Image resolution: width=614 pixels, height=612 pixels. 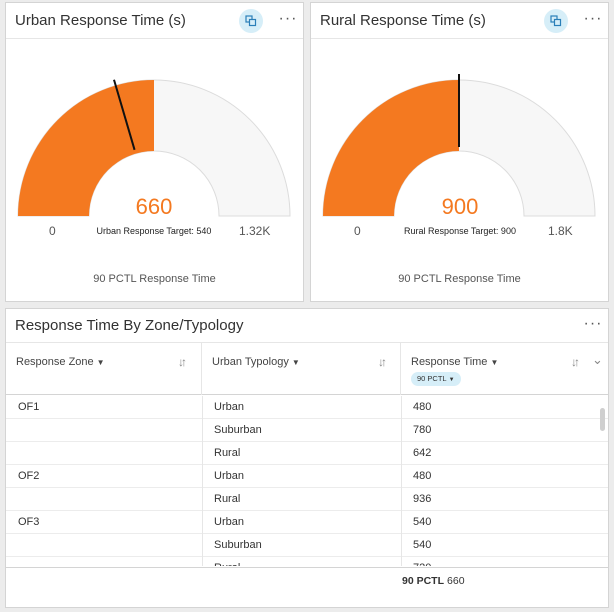 I want to click on pill-label: 90 PCTL, so click(x=432, y=378).